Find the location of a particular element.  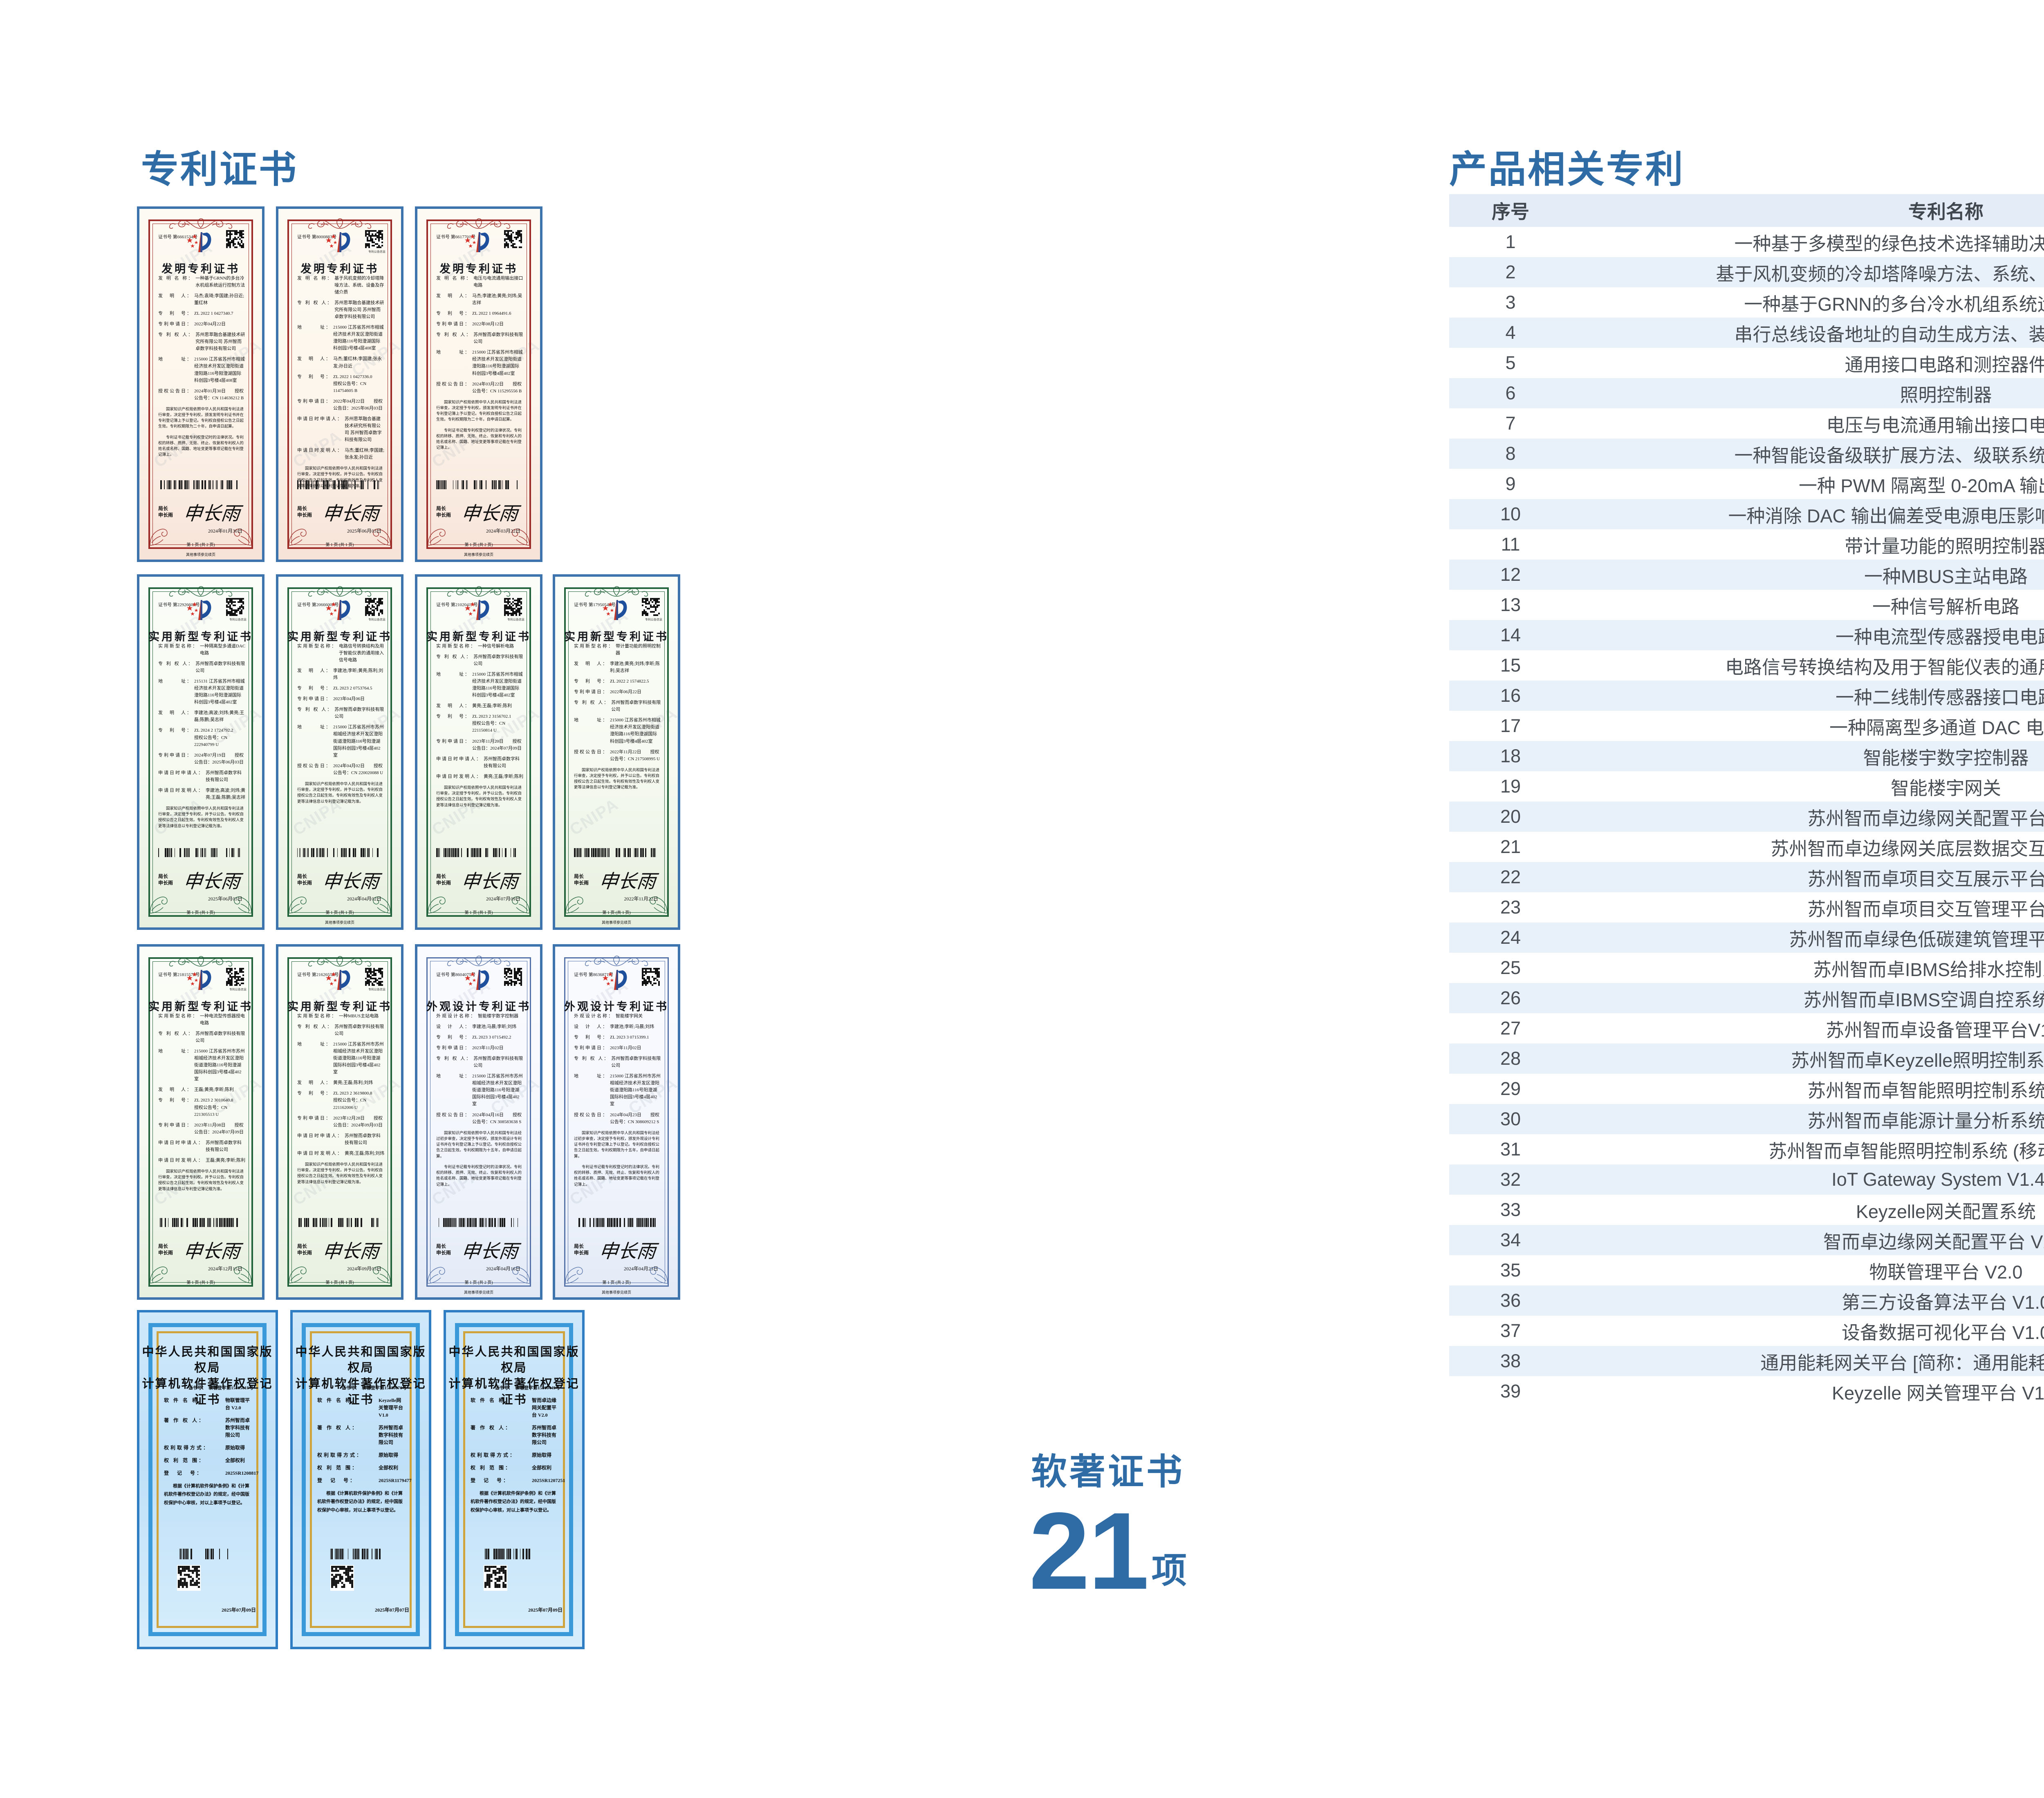

table-row: 11带计量功能的照明控制器实用新型 is located at coordinates (1747, 544).